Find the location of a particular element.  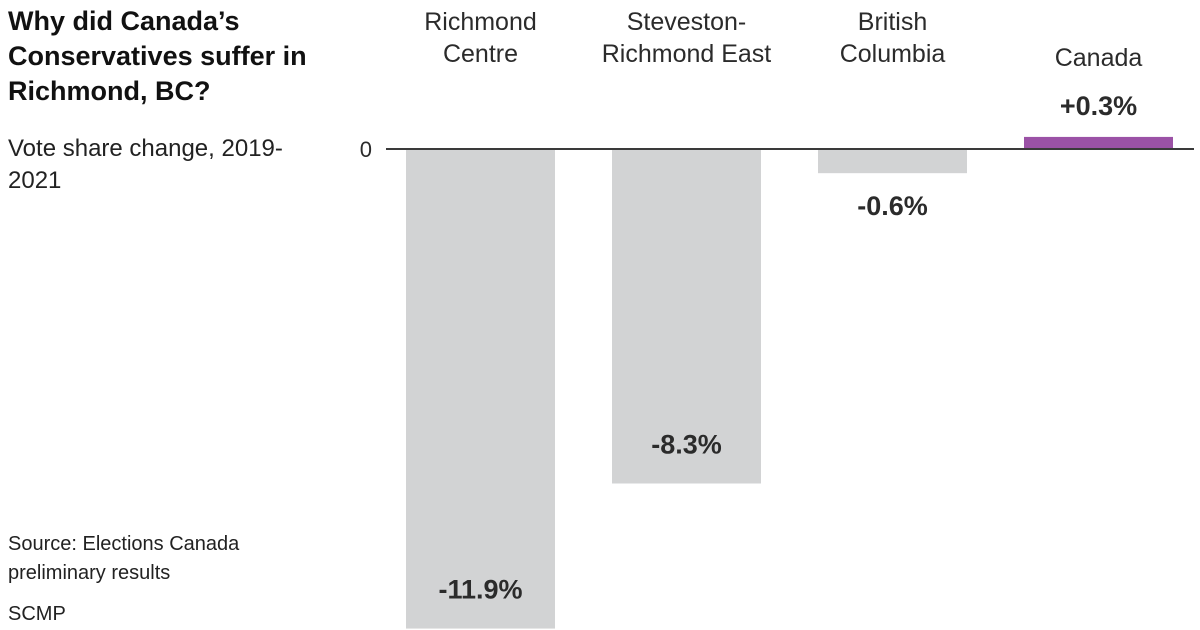

source-line: Source: Elections Canada is located at coordinates (124, 544).